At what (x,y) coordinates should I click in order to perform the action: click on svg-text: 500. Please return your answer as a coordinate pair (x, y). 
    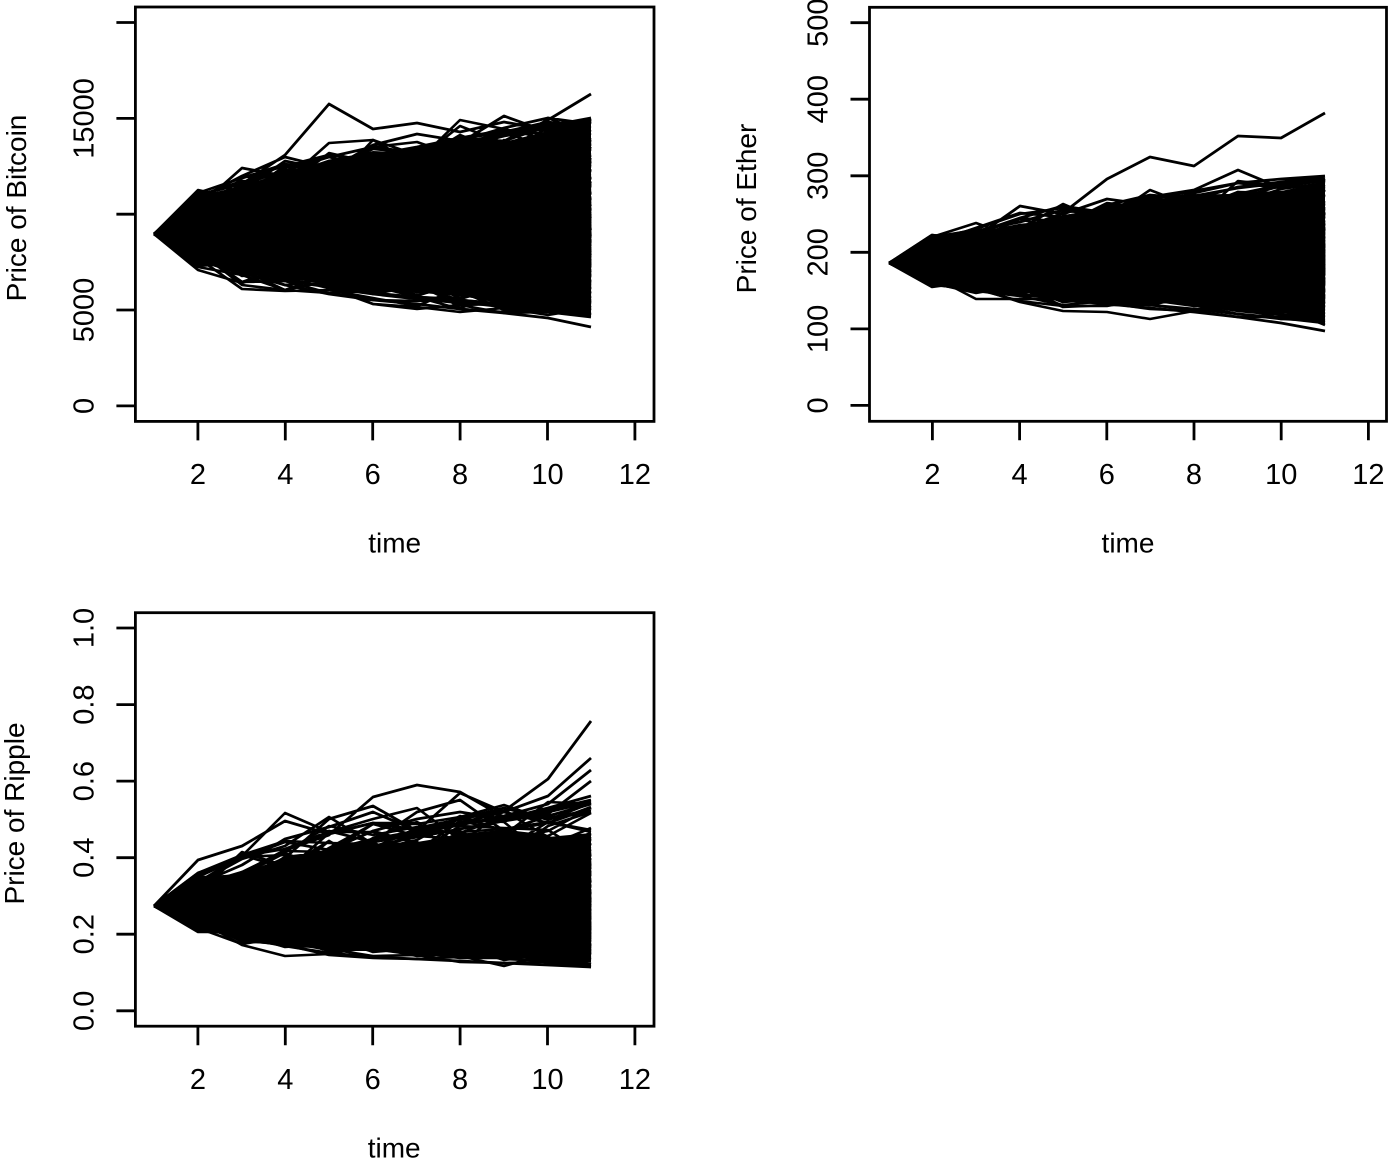
    Looking at the image, I should click on (819, 23).